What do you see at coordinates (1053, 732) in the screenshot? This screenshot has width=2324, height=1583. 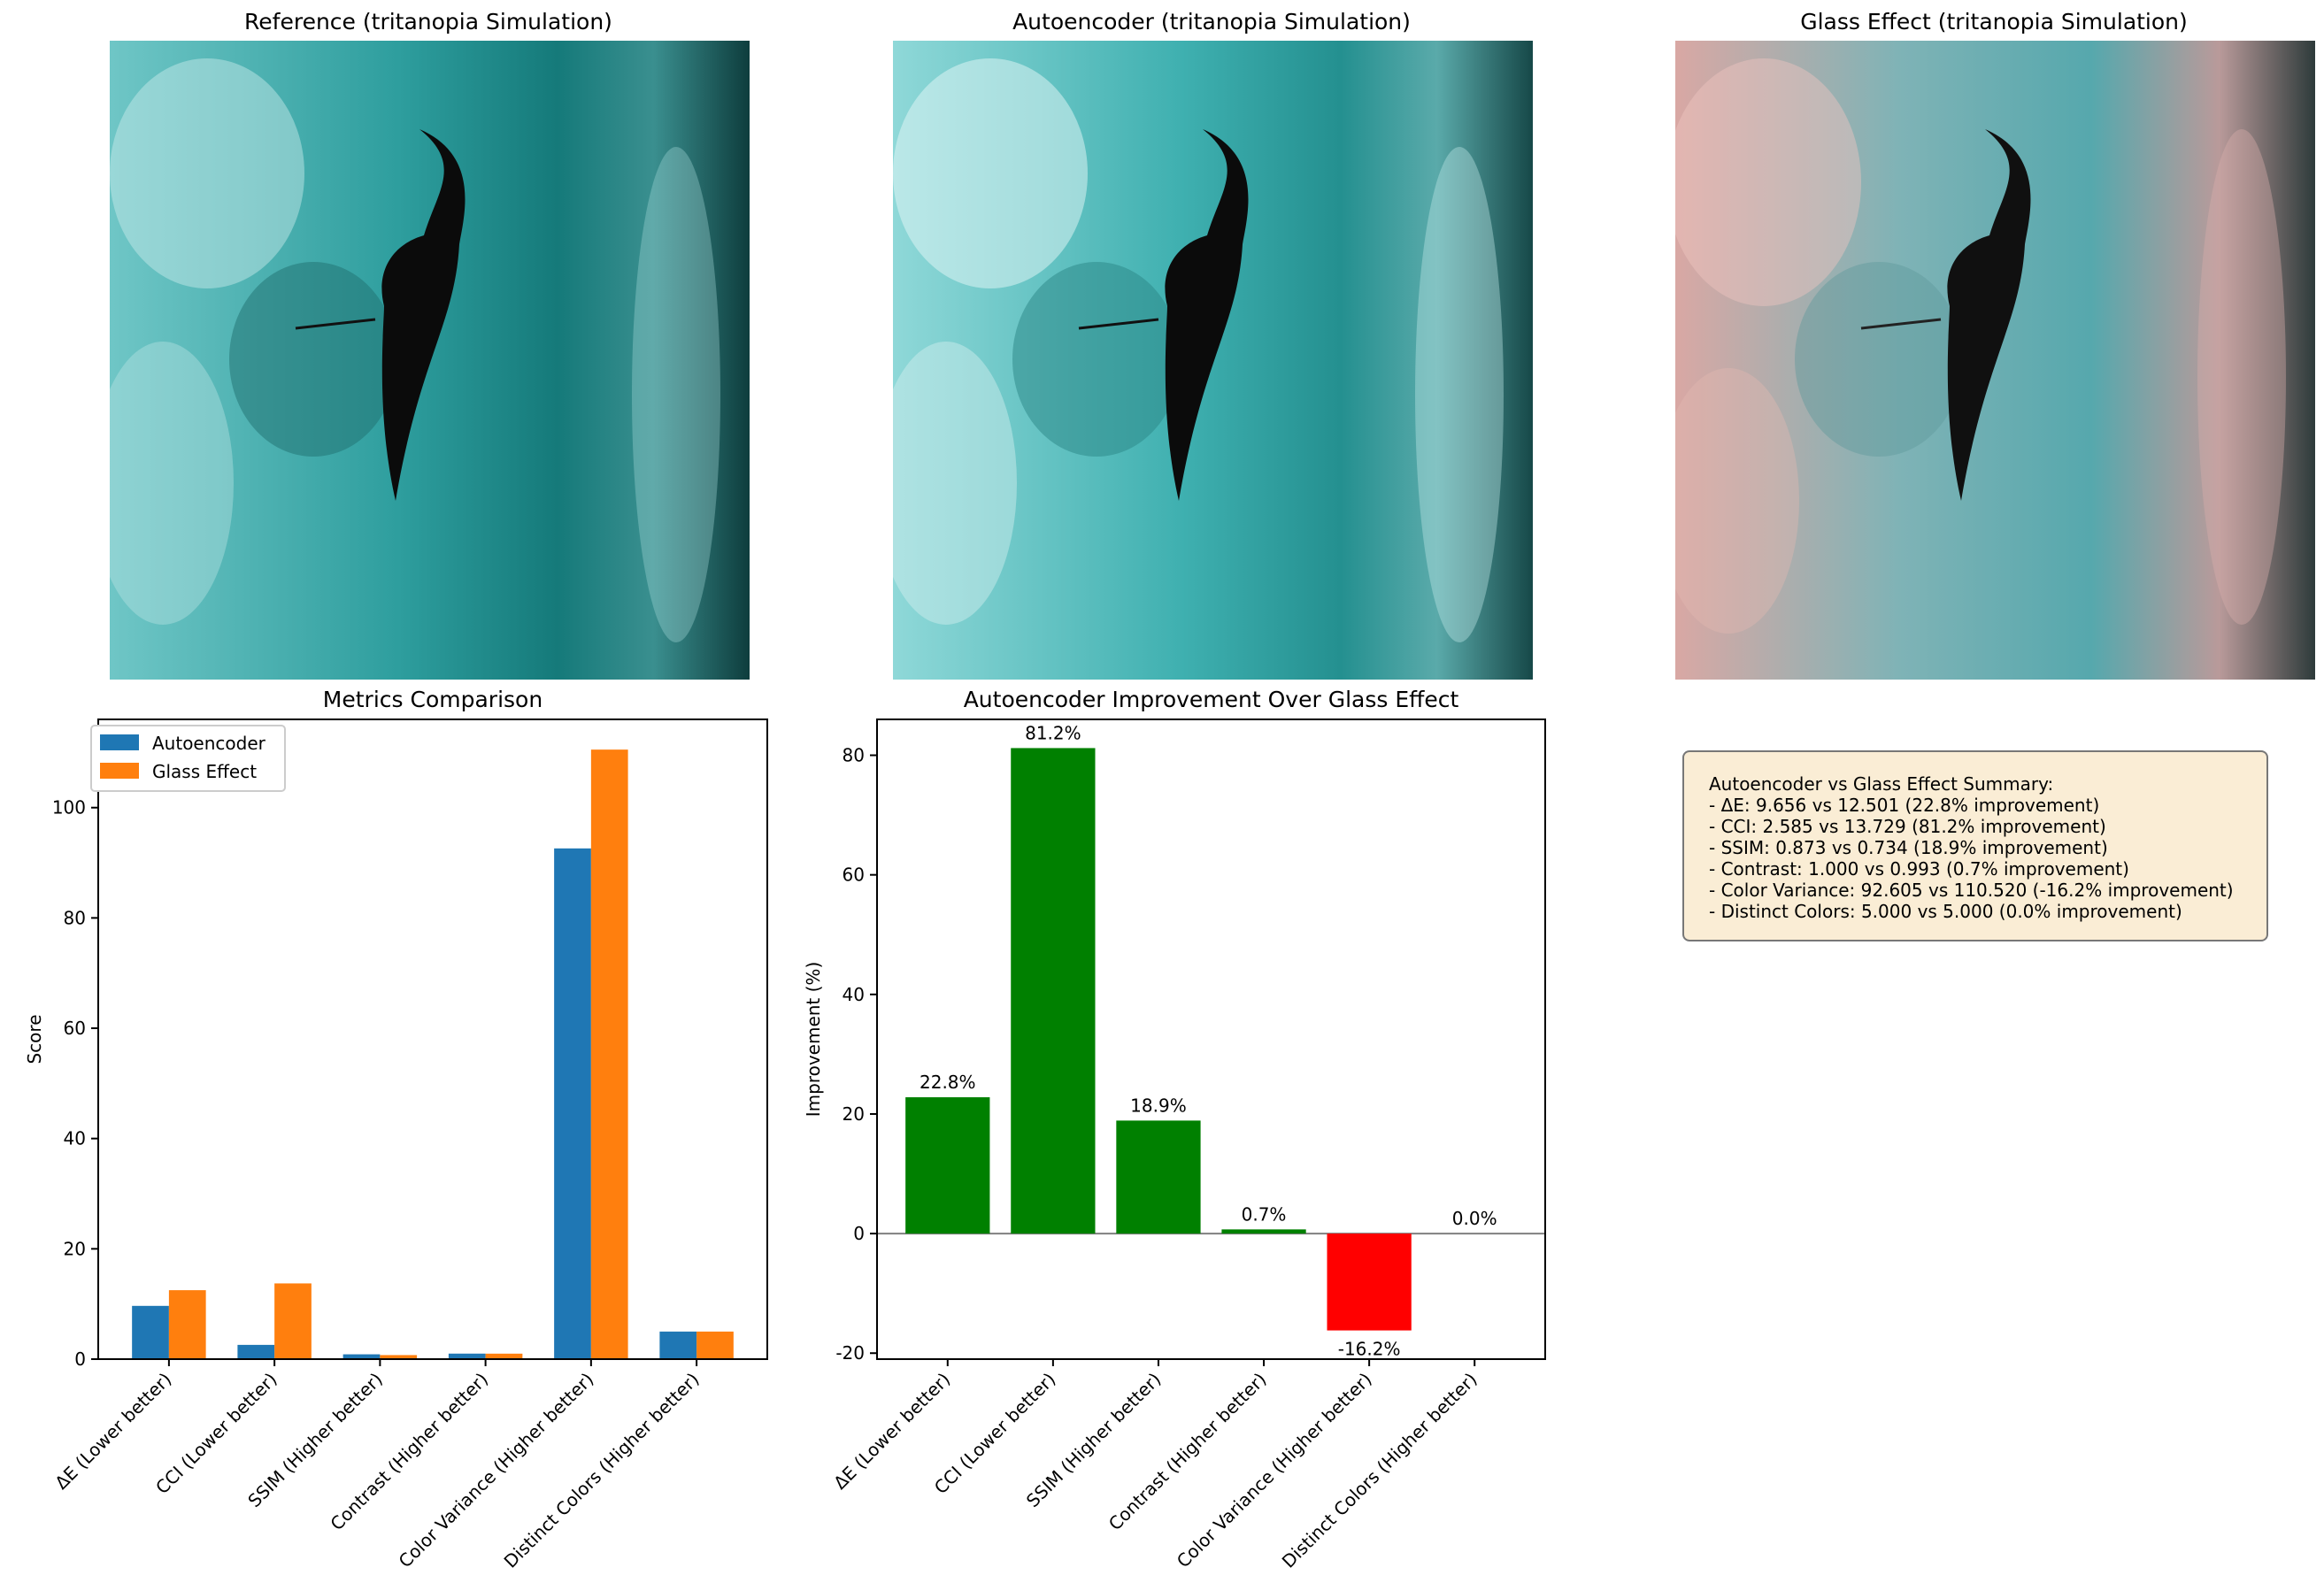 I see `bar-value-label: 81.2%` at bounding box center [1053, 732].